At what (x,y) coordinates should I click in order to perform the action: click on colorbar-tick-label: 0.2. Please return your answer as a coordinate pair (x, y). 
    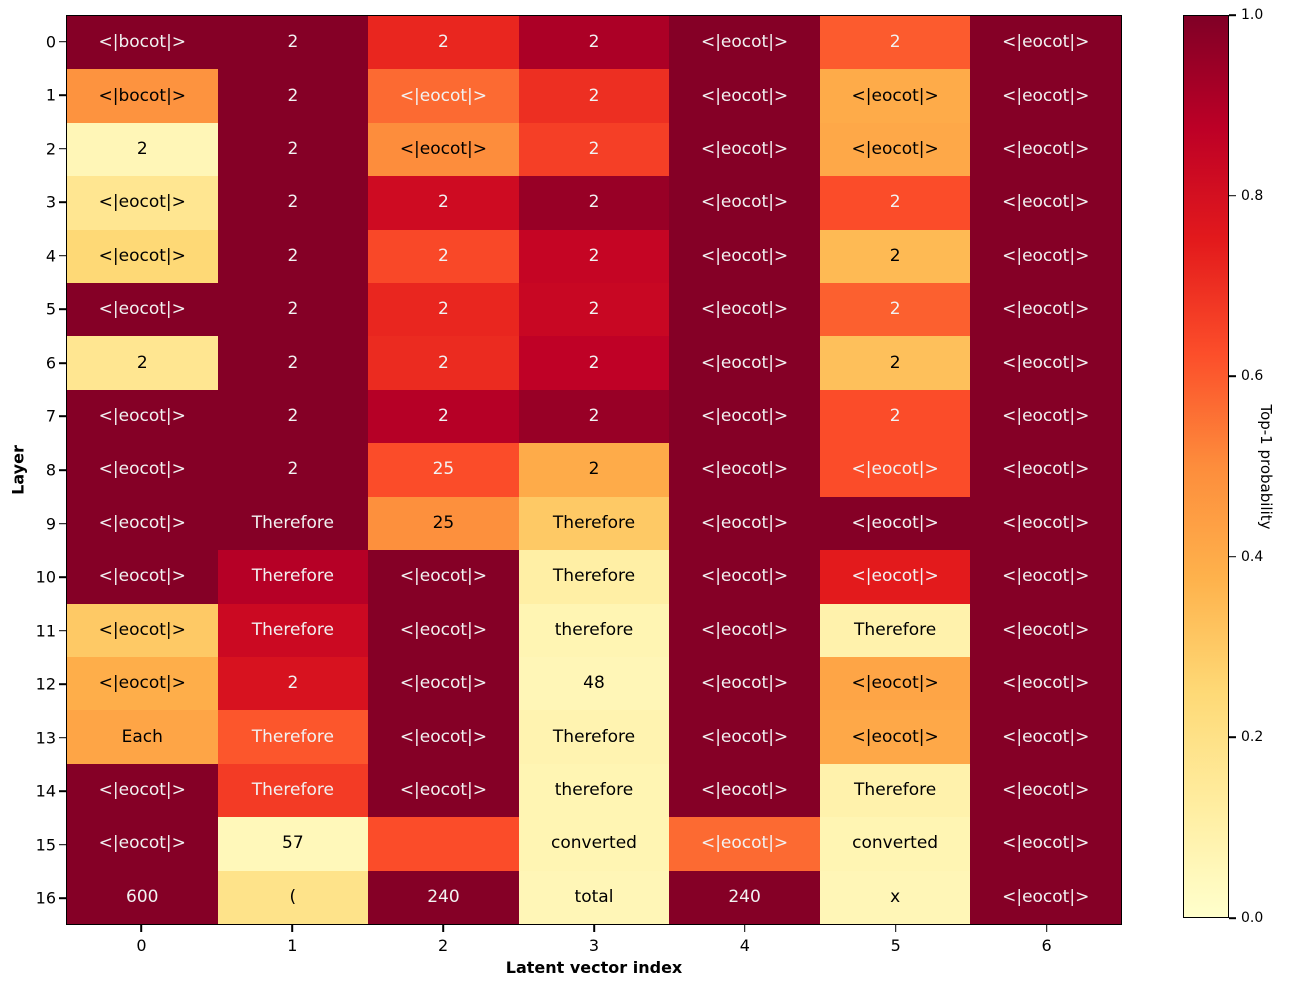
    Looking at the image, I should click on (1252, 737).